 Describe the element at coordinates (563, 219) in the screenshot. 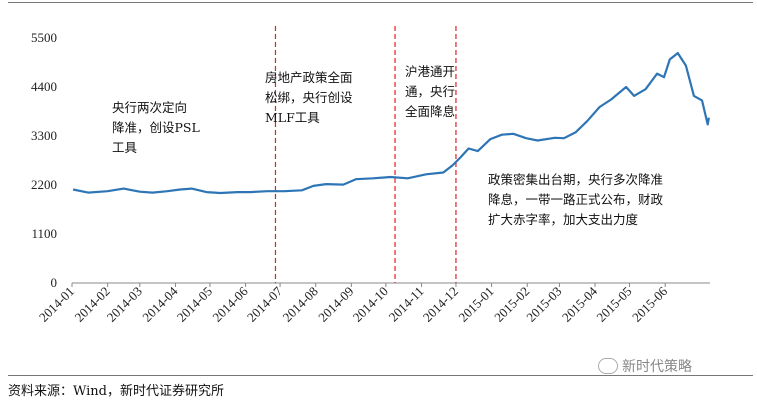

I see `annotation-line: 扩大赤字率，加大支出力度` at that location.